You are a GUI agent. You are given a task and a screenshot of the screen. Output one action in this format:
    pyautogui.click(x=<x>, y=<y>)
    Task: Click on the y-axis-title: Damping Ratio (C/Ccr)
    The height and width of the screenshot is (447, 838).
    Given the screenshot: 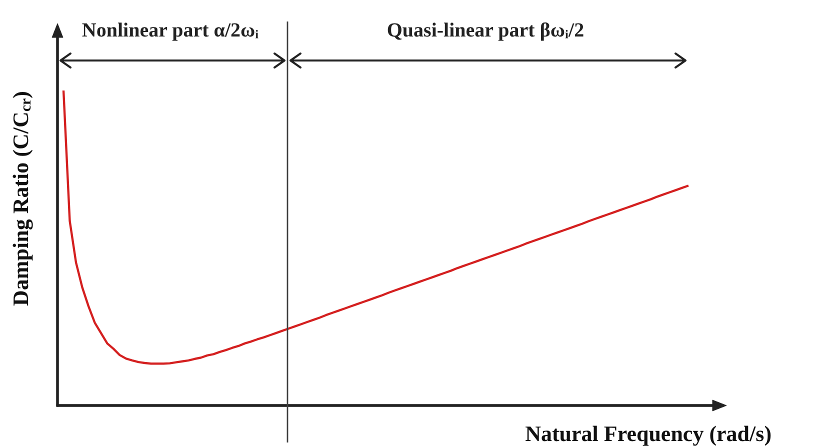 What is the action you would take?
    pyautogui.click(x=21, y=198)
    